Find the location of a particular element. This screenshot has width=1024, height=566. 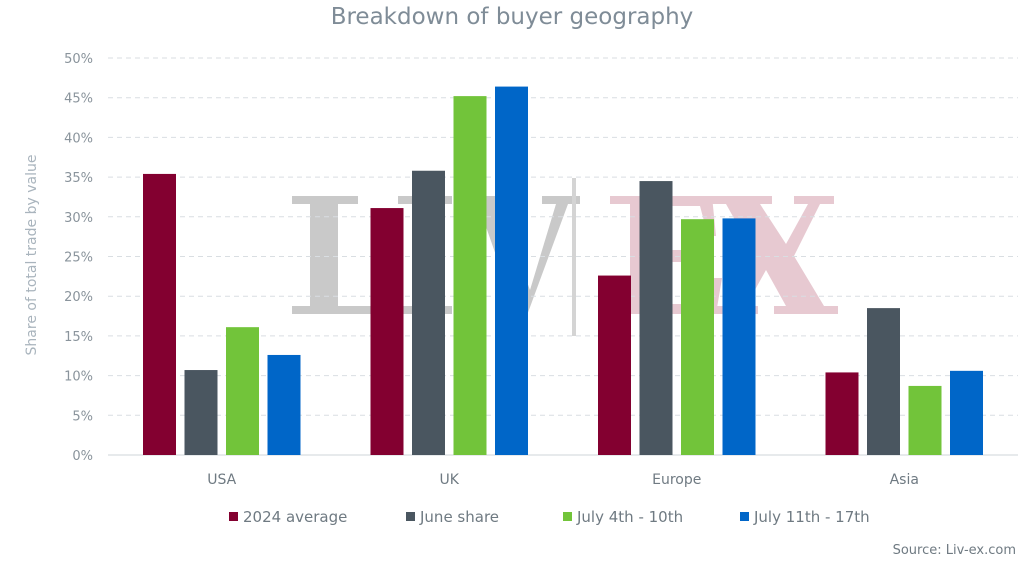

legend-label: June share is located at coordinates (460, 517).